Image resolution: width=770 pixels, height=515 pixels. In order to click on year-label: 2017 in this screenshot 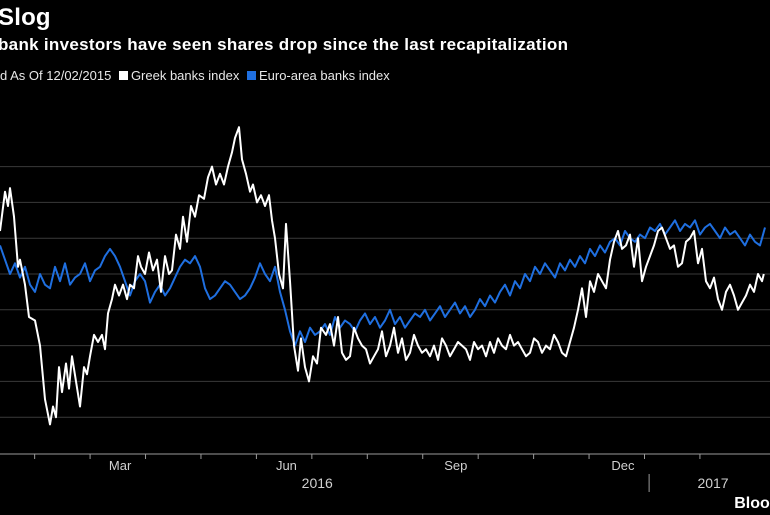, I will do `click(712, 483)`.